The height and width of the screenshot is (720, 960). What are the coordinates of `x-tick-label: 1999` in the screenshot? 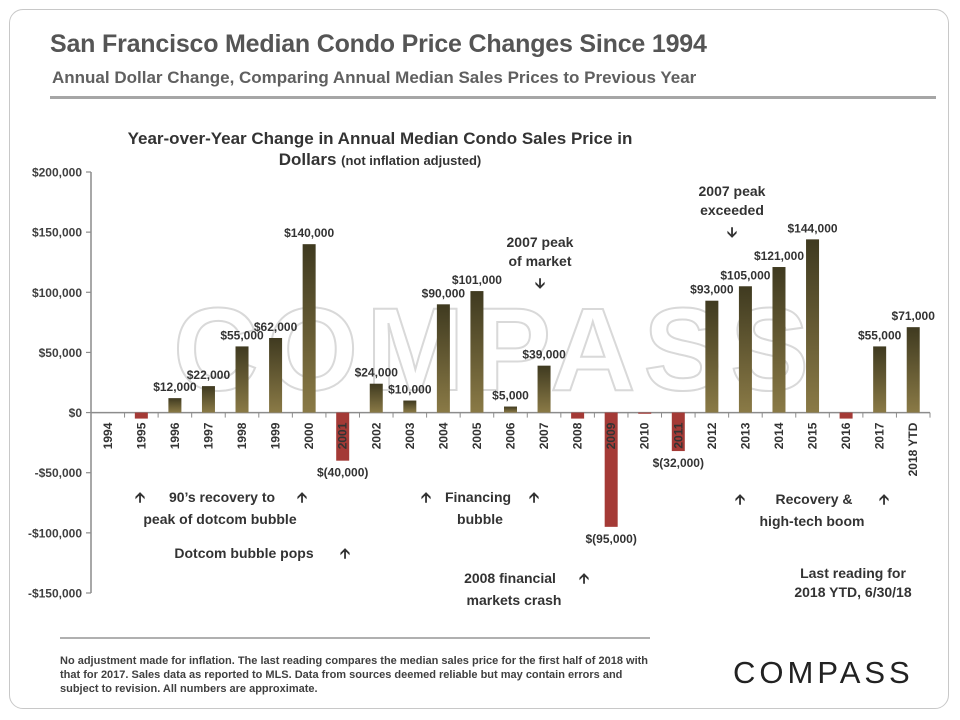 It's located at (276, 435).